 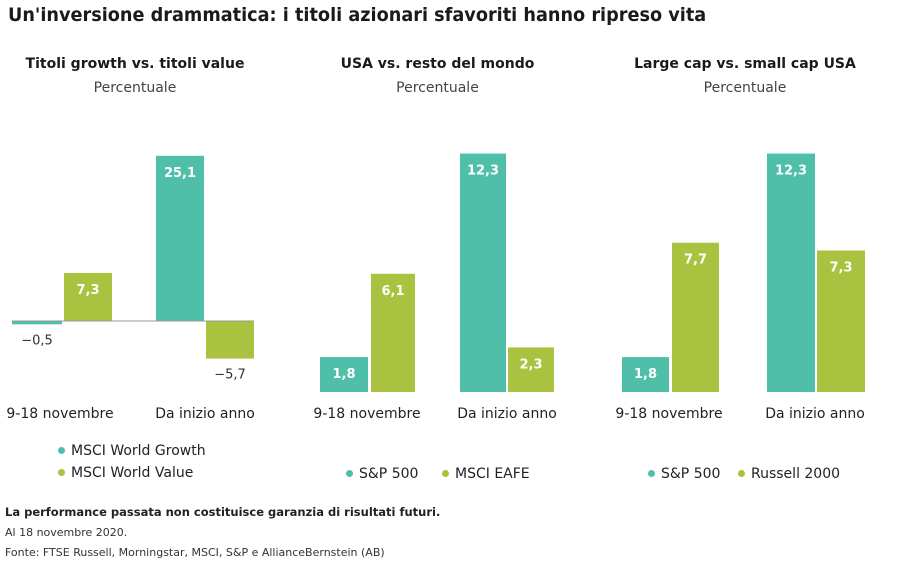 What do you see at coordinates (745, 64) in the screenshot?
I see `chart-title: Large cap vs. small cap USA` at bounding box center [745, 64].